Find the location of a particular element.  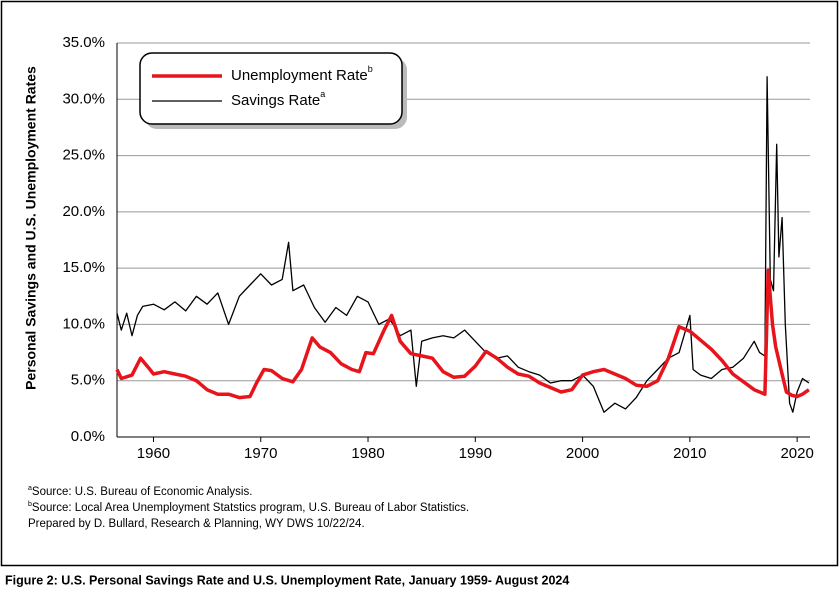

legend-superscript: b is located at coordinates (370, 69).